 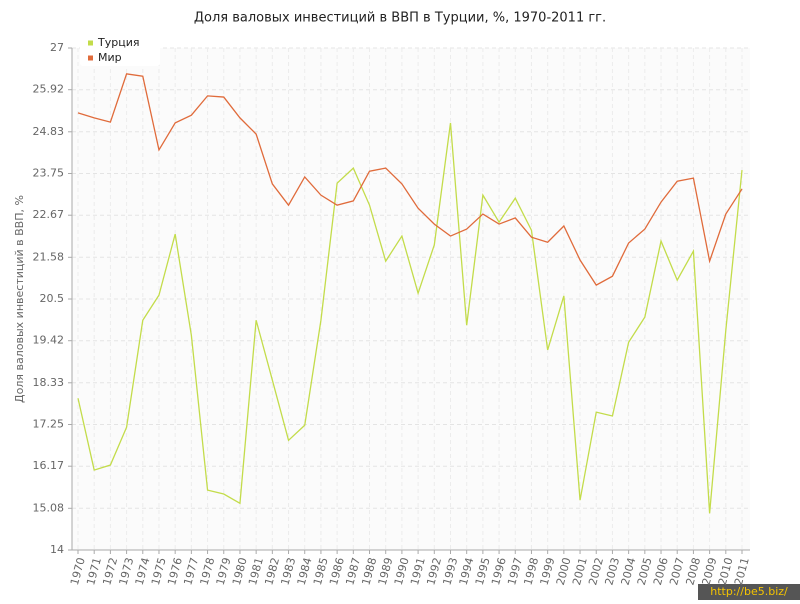 What do you see at coordinates (49, 382) in the screenshot?
I see `y-tick-label: 18.33` at bounding box center [49, 382].